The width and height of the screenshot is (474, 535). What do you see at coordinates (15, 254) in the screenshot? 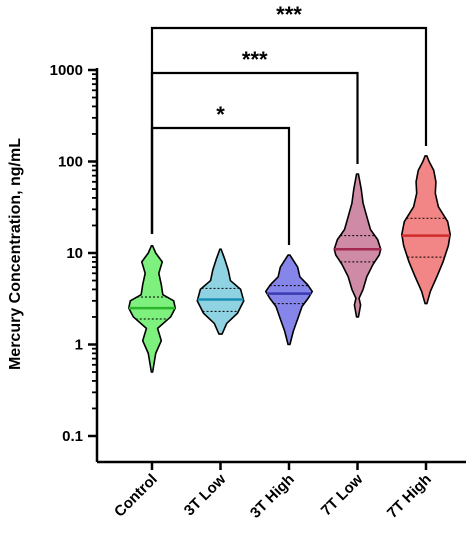
I see `y-axis-title: Mercury Concentration, ng/mL` at bounding box center [15, 254].